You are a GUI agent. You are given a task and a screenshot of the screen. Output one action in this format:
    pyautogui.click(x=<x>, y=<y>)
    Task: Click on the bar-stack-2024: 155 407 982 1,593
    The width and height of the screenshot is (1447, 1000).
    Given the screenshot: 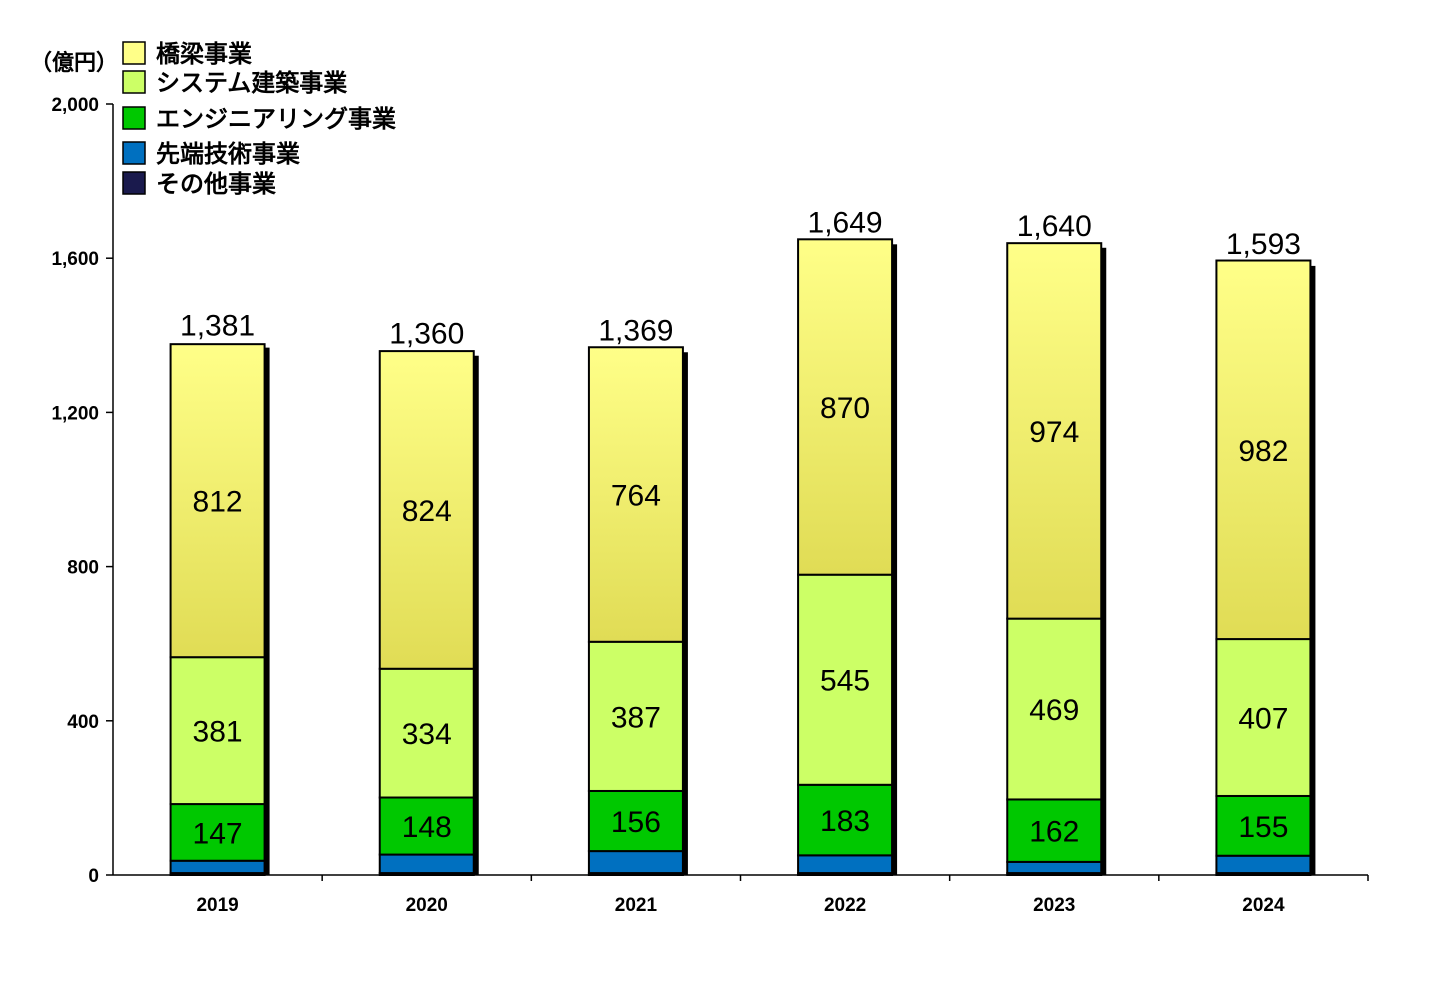 What is the action you would take?
    pyautogui.click(x=1265, y=552)
    